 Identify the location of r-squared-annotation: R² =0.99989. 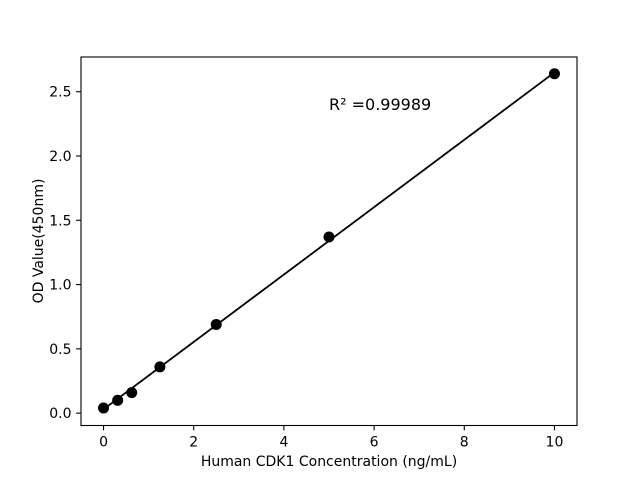
(380, 104).